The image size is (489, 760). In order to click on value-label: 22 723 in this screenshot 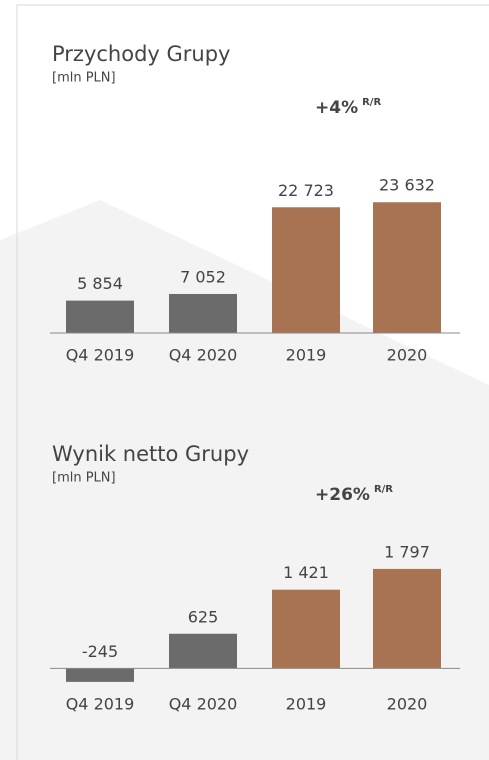, I will do `click(306, 190)`.